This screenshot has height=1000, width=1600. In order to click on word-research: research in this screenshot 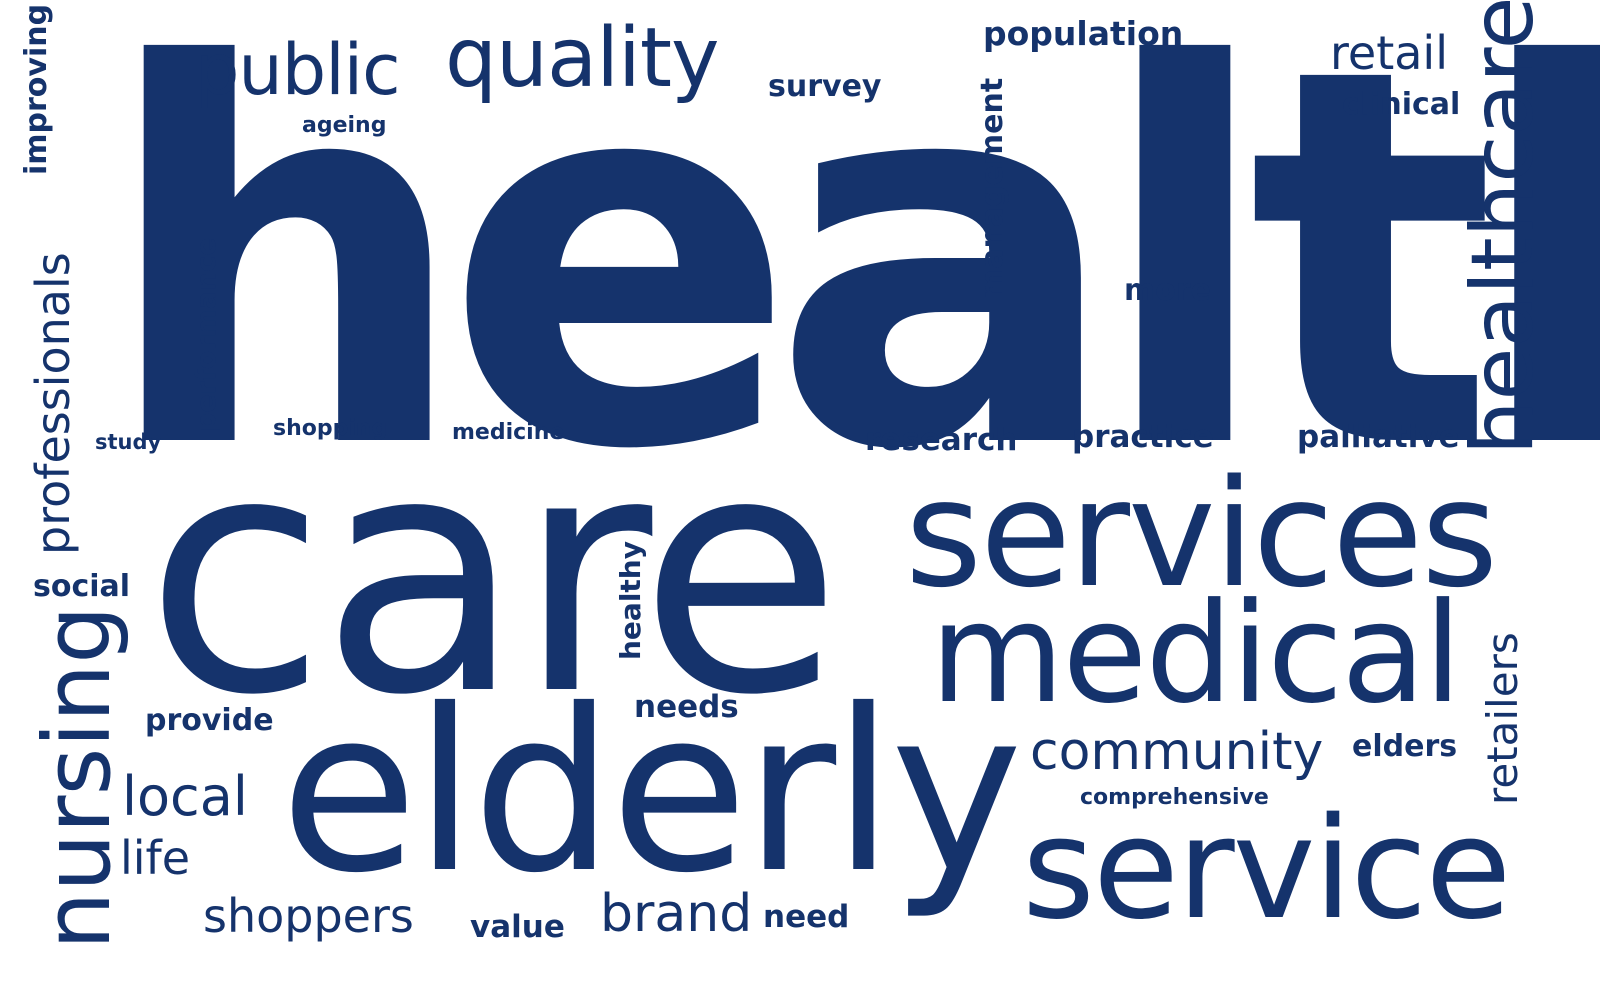, I will do `click(941, 440)`.